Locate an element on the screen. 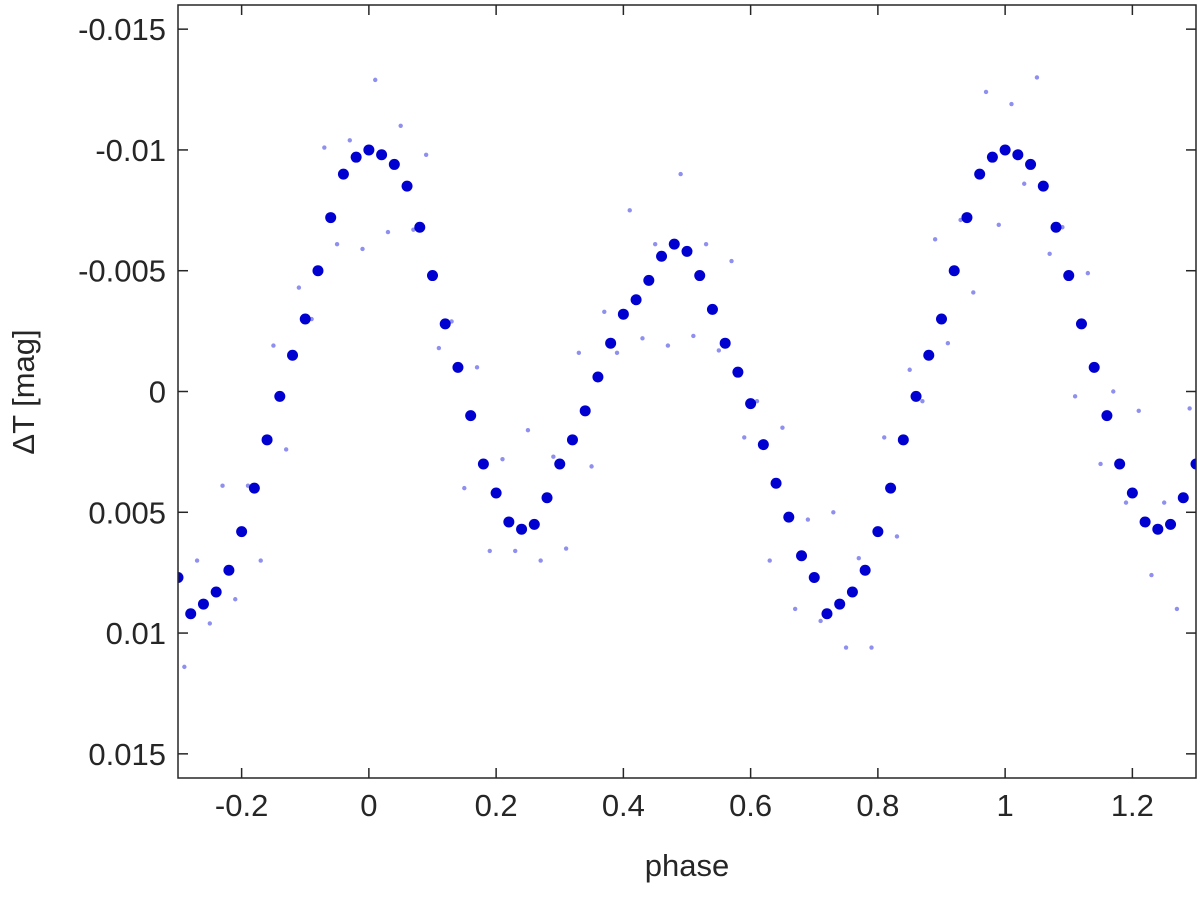 This screenshot has height=903, width=1200. x-tick-label: 1.2 is located at coordinates (1132, 805).